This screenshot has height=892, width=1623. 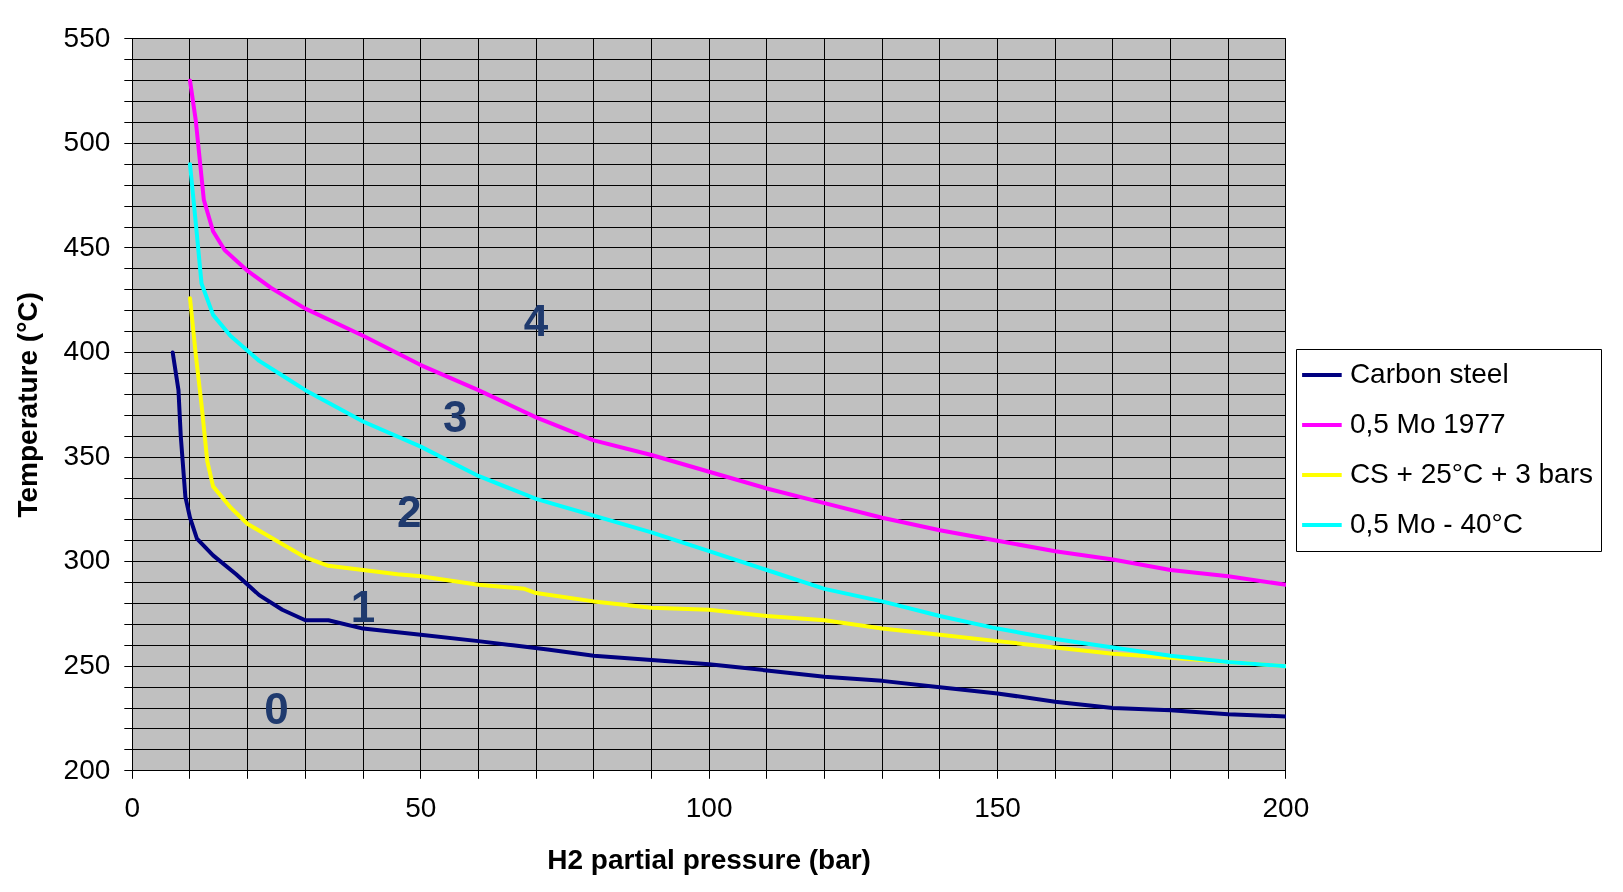 I want to click on x-tick-label: 0, so click(x=132, y=808).